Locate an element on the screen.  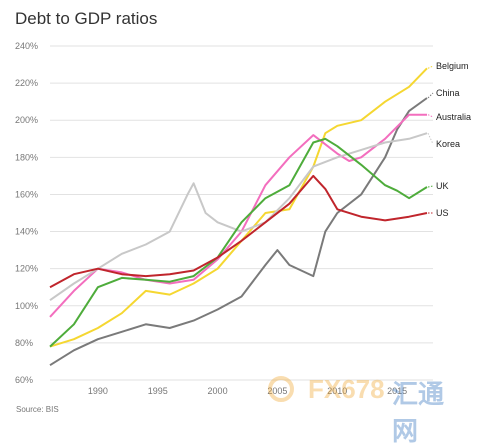
series-label-belgium: Belgium is located at coordinates (452, 66).